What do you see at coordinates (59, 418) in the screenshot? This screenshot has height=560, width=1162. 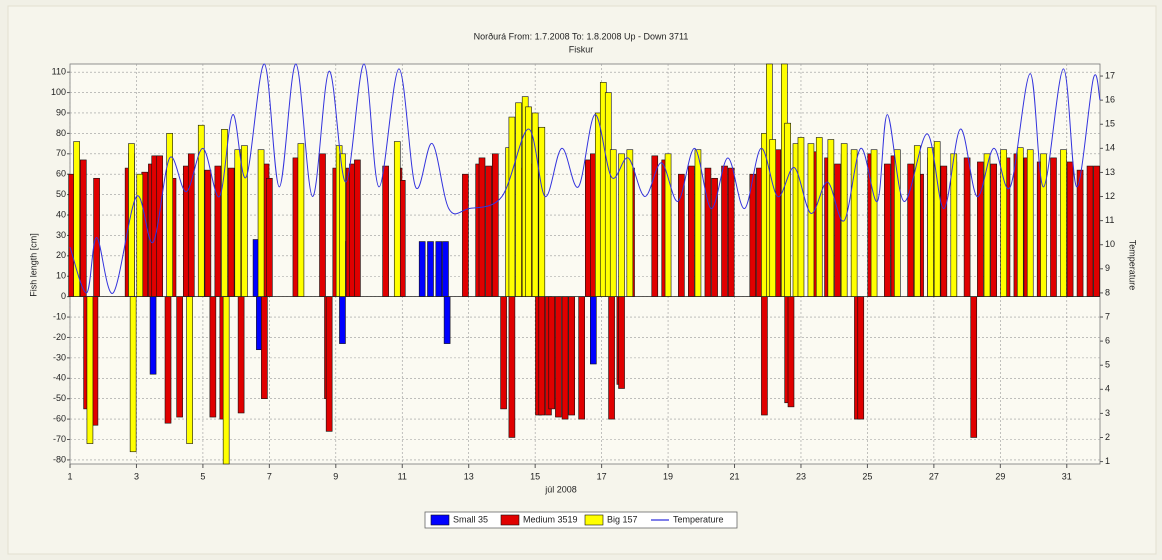 I see `y-tick-label: -60` at bounding box center [59, 418].